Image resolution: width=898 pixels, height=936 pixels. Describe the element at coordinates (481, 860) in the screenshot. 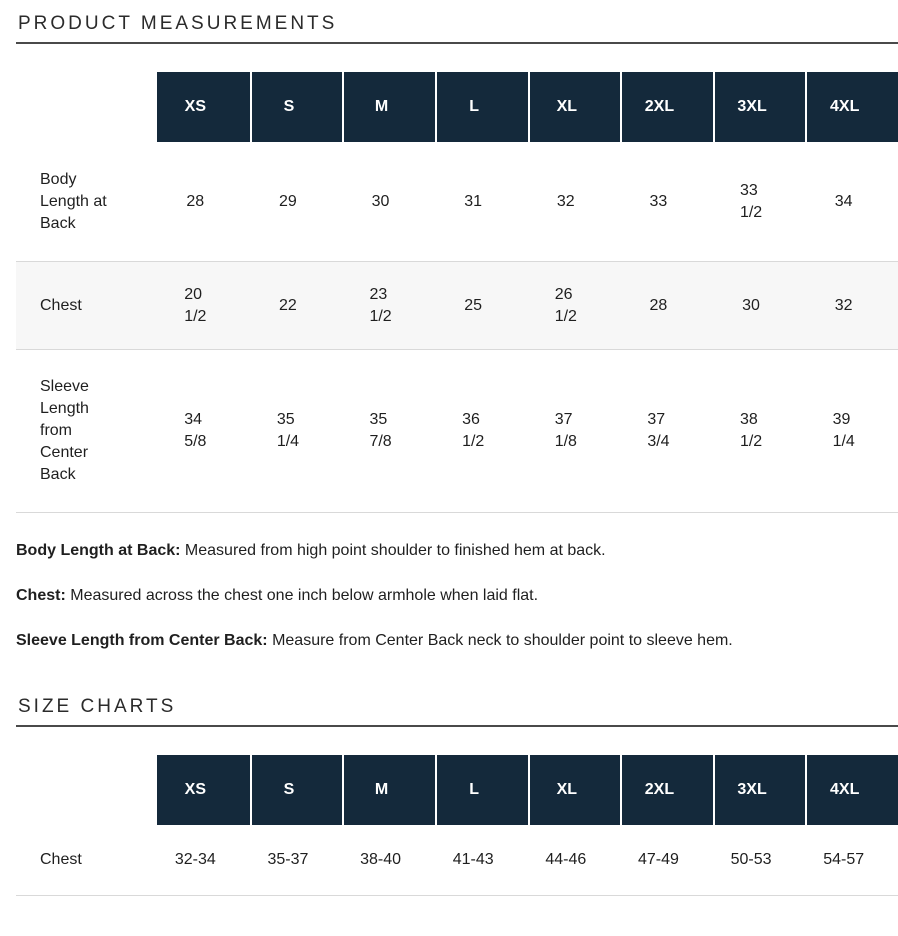

I see `size-range-cell: 41-43` at that location.